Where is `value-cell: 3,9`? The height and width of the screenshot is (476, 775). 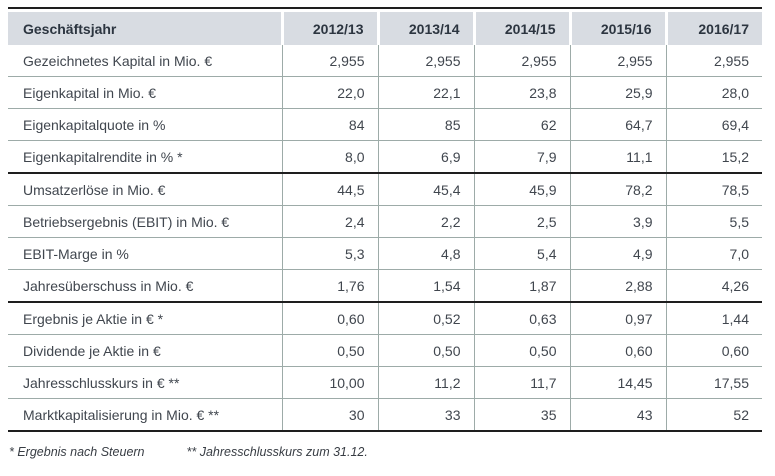
value-cell: 3,9 is located at coordinates (617, 221).